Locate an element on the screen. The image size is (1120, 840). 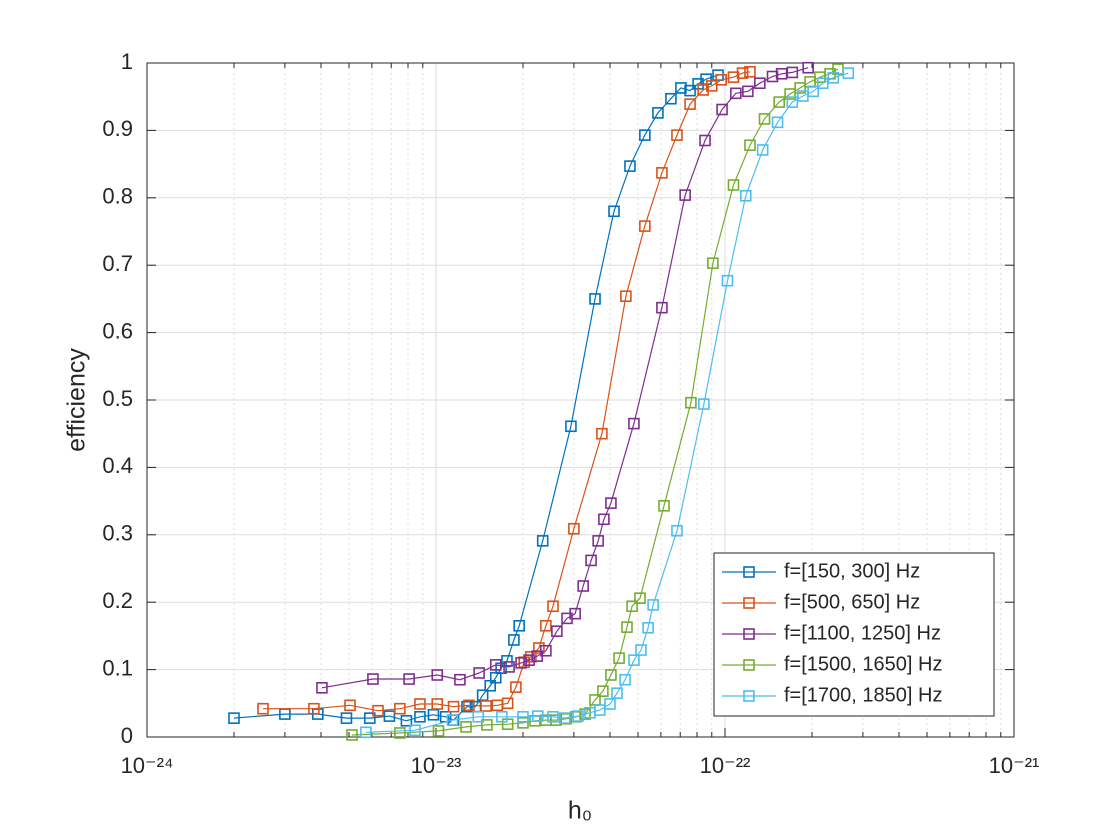
y-tick-label: 0.2 is located at coordinates (117, 600).